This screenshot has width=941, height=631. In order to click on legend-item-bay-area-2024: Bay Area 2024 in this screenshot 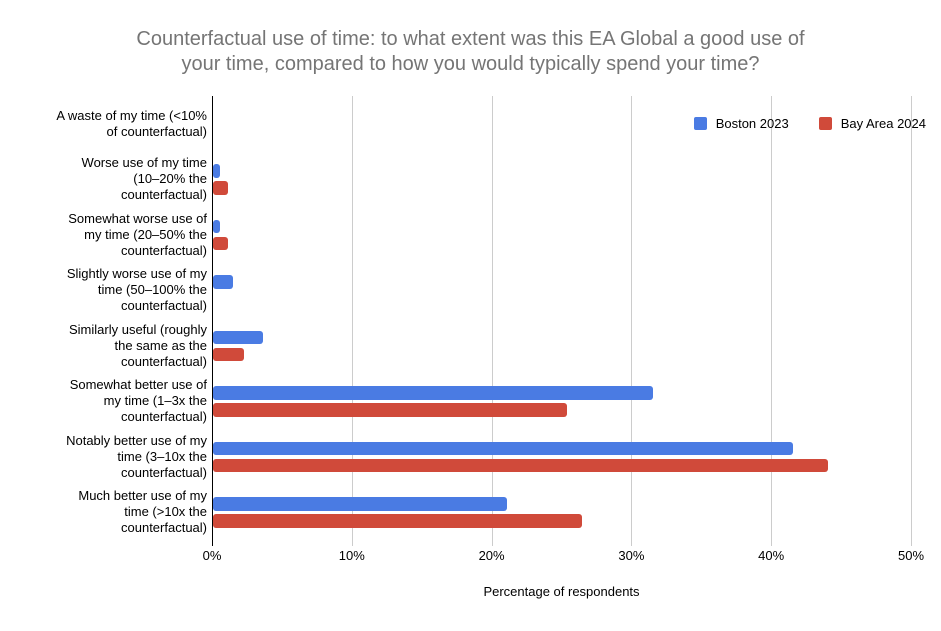, I will do `click(872, 123)`.